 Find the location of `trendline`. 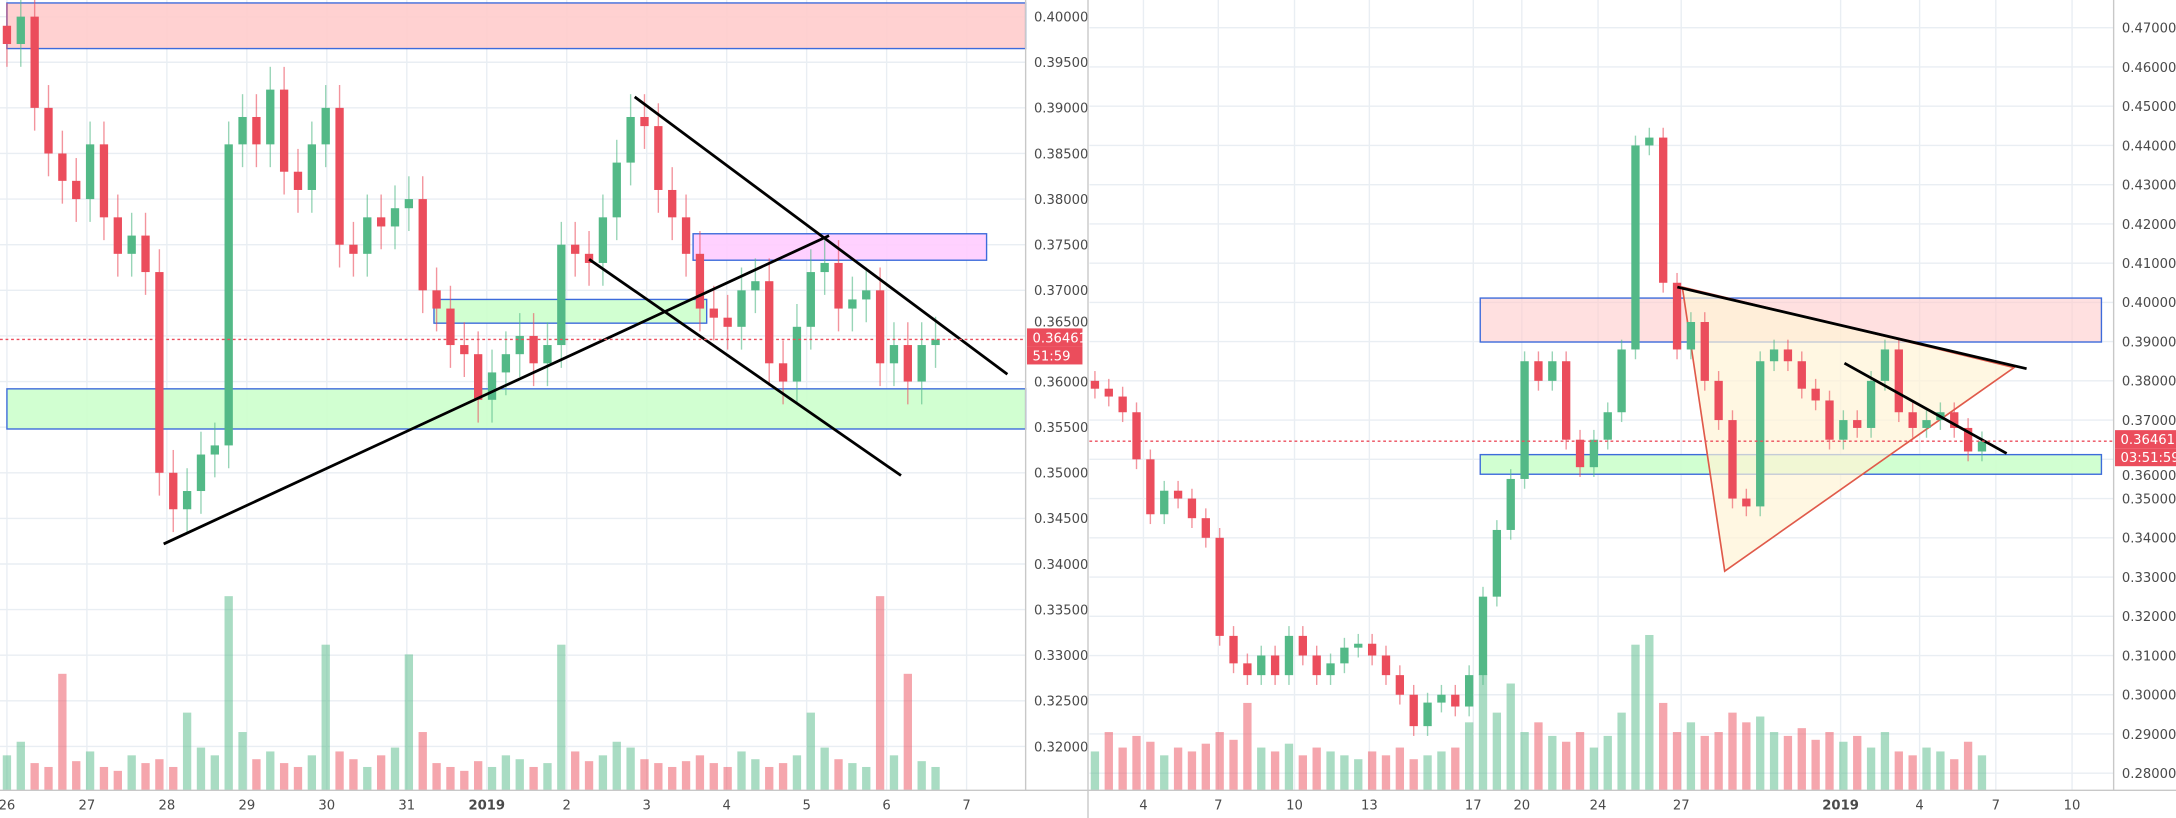

trendline is located at coordinates (745, 367).